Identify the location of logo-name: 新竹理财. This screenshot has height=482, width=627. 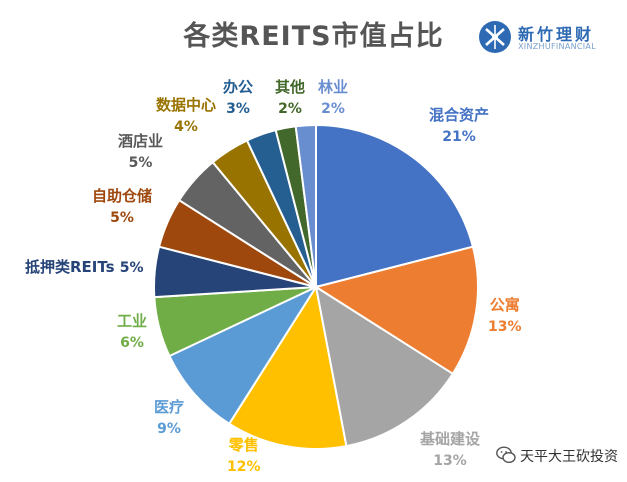
(556, 34).